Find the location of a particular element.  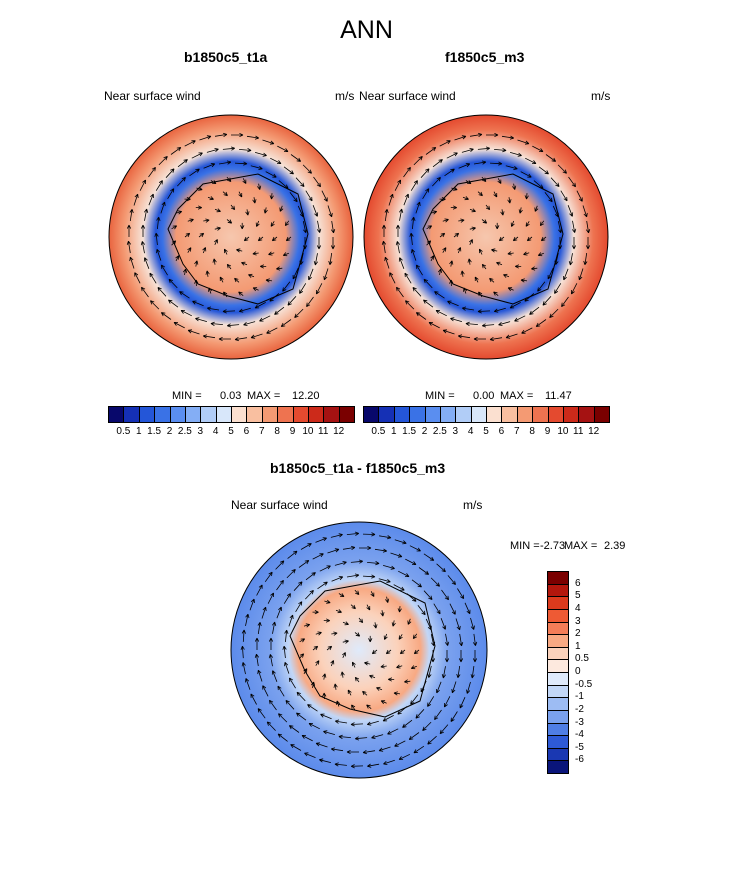

colorbar-tick-label: 8 is located at coordinates (532, 431).